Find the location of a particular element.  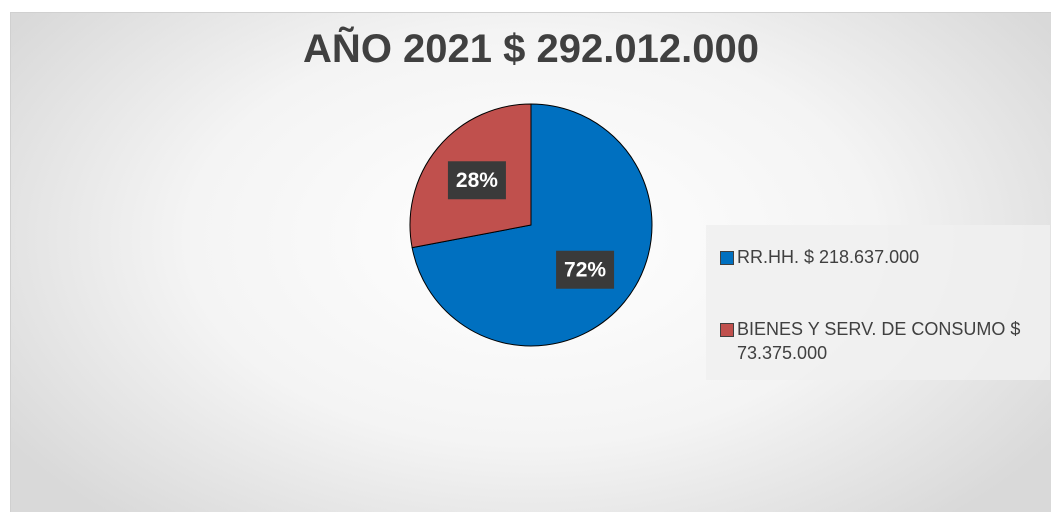

data-label-text: 28% is located at coordinates (477, 180).